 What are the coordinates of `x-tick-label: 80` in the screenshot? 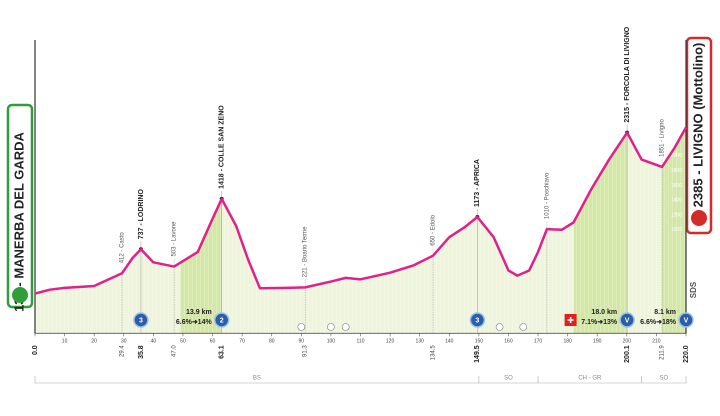 It's located at (272, 342).